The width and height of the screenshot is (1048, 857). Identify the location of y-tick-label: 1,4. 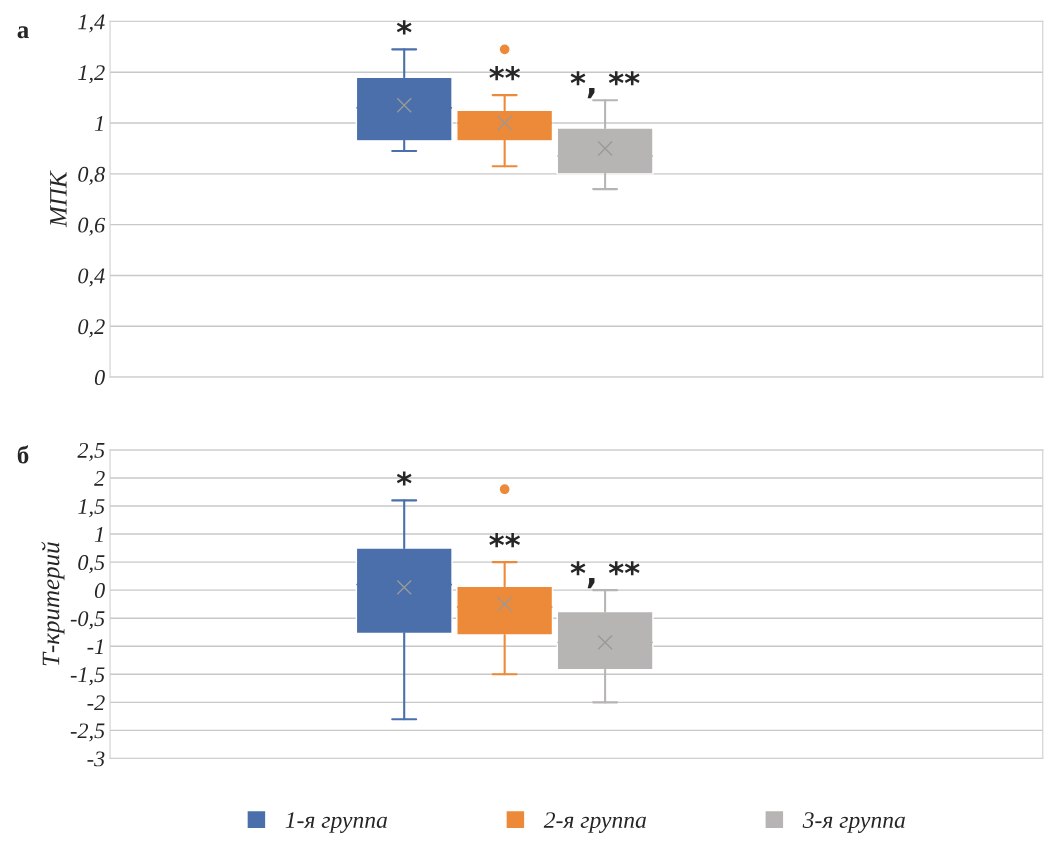
(91, 23).